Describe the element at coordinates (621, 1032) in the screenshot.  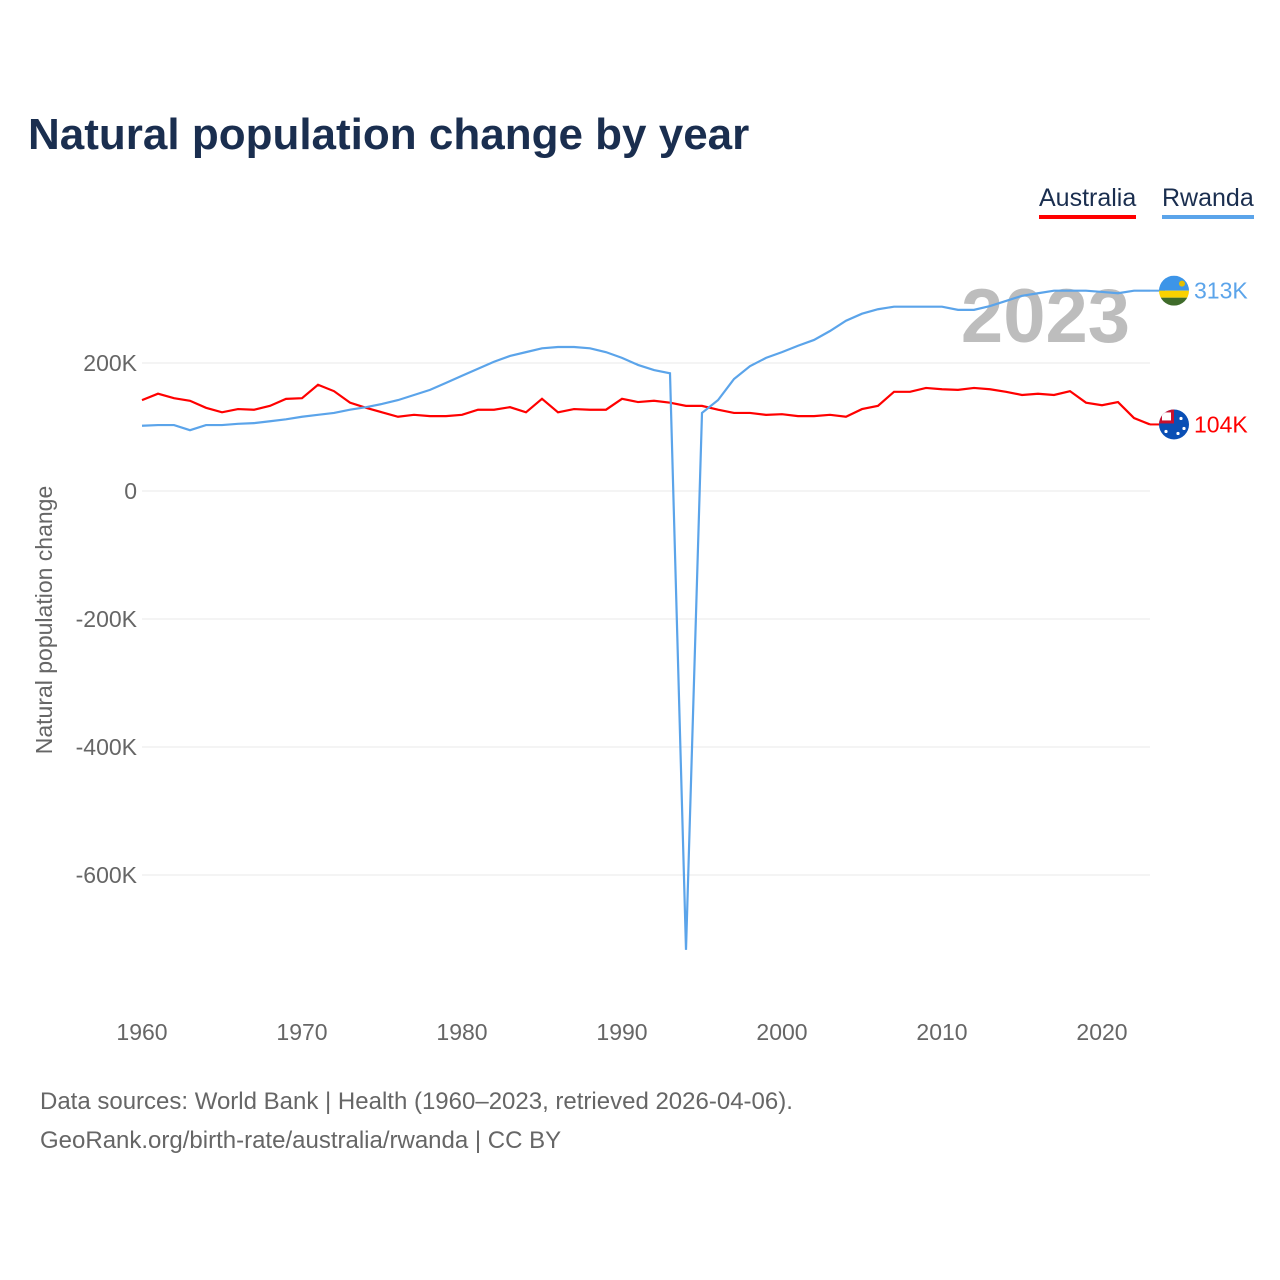
I see `x-tick-label: 1990` at that location.